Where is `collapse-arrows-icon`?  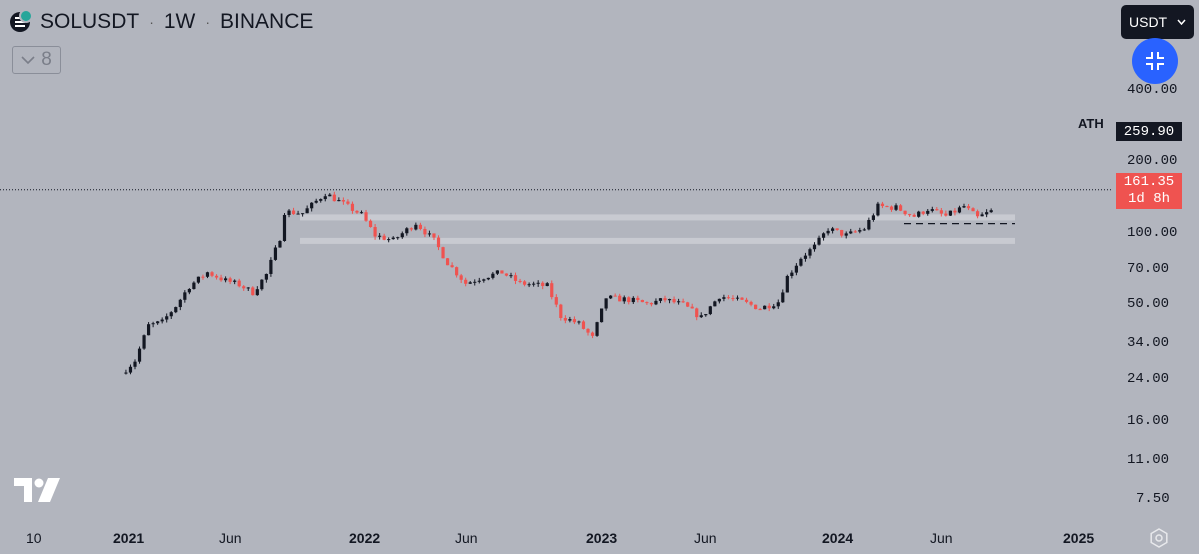
collapse-arrows-icon is located at coordinates (1155, 61).